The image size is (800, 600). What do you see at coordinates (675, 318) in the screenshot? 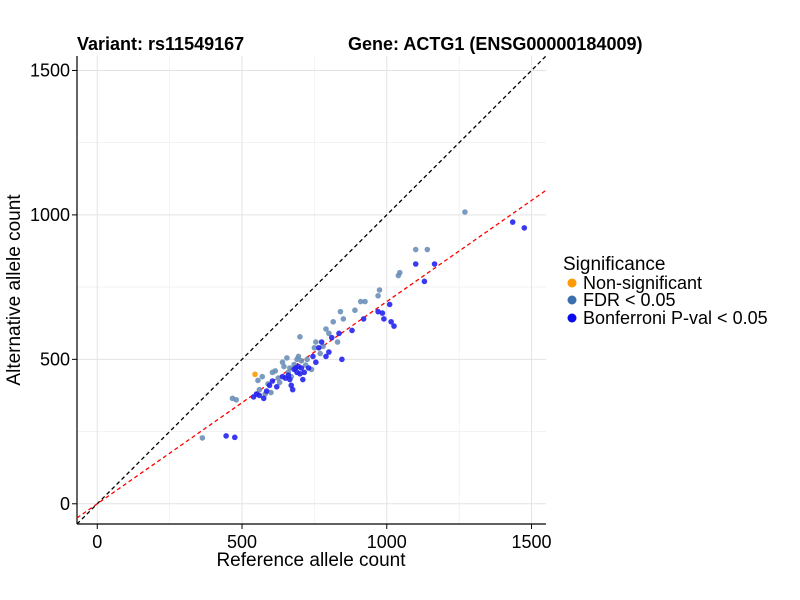
I see `legend-label-bonferroni: Bonferroni P-val < 0.05` at bounding box center [675, 318].